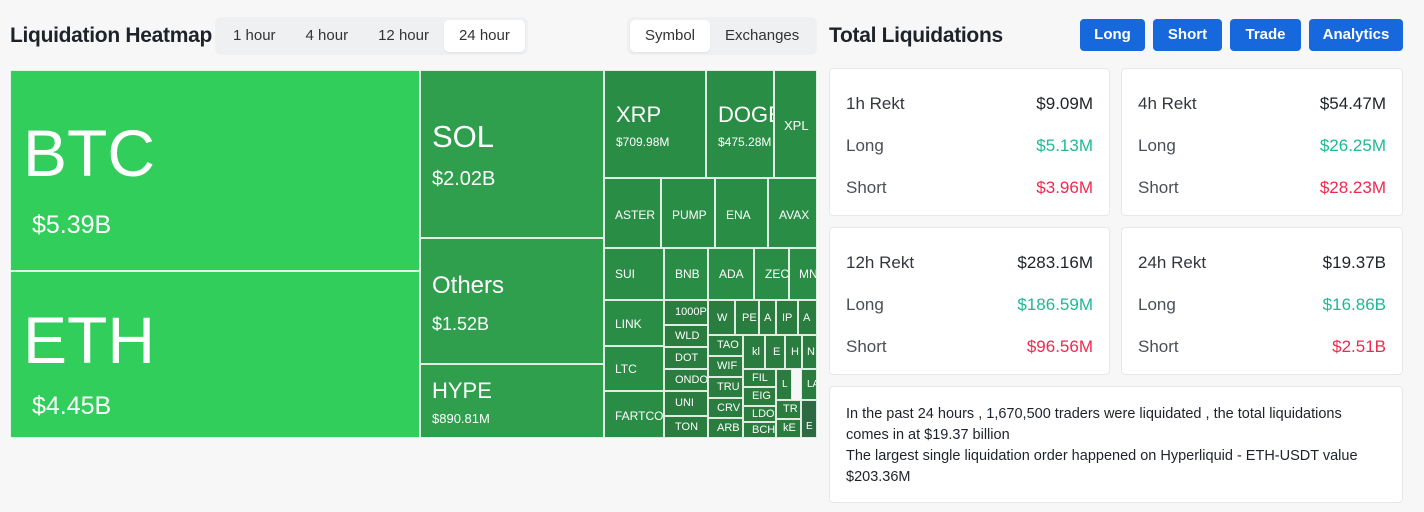 The width and height of the screenshot is (1424, 512). I want to click on time-range-tabs: 1 hour 4 hour 12 hour 24 hour, so click(371, 36).